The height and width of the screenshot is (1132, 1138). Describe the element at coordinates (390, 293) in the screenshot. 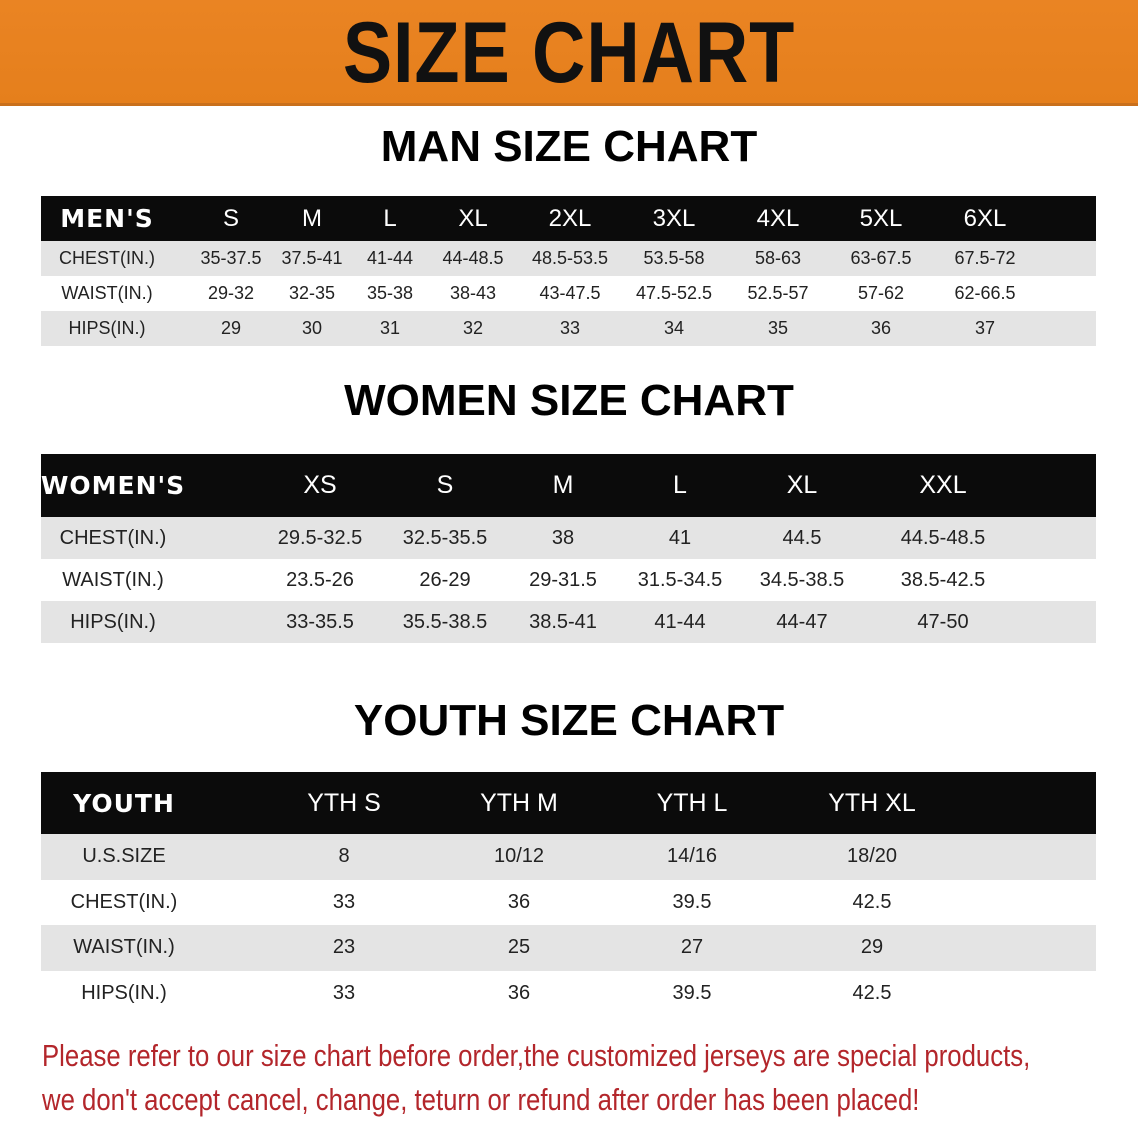

I see `table-cell: 35-38` at that location.